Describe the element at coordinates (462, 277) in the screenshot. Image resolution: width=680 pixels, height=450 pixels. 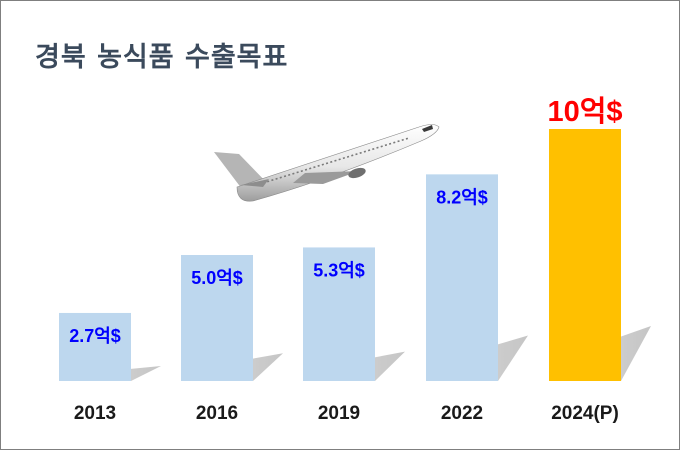
I see `bar-2022` at that location.